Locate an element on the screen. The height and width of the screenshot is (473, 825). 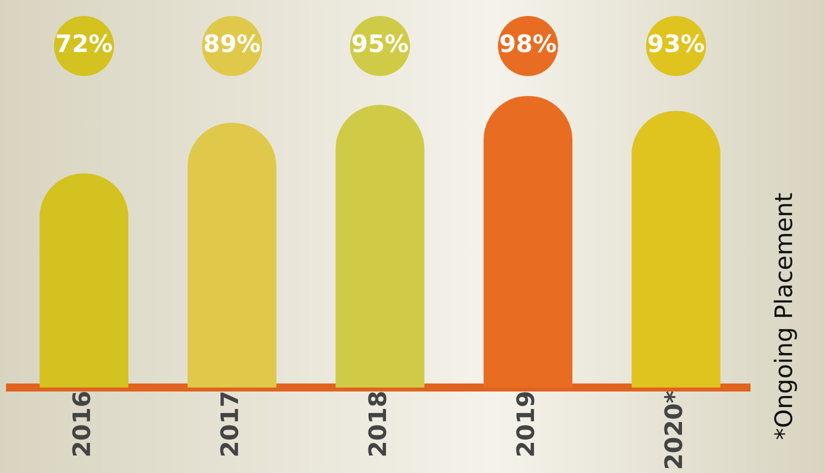
data-label: 72% is located at coordinates (84, 44).